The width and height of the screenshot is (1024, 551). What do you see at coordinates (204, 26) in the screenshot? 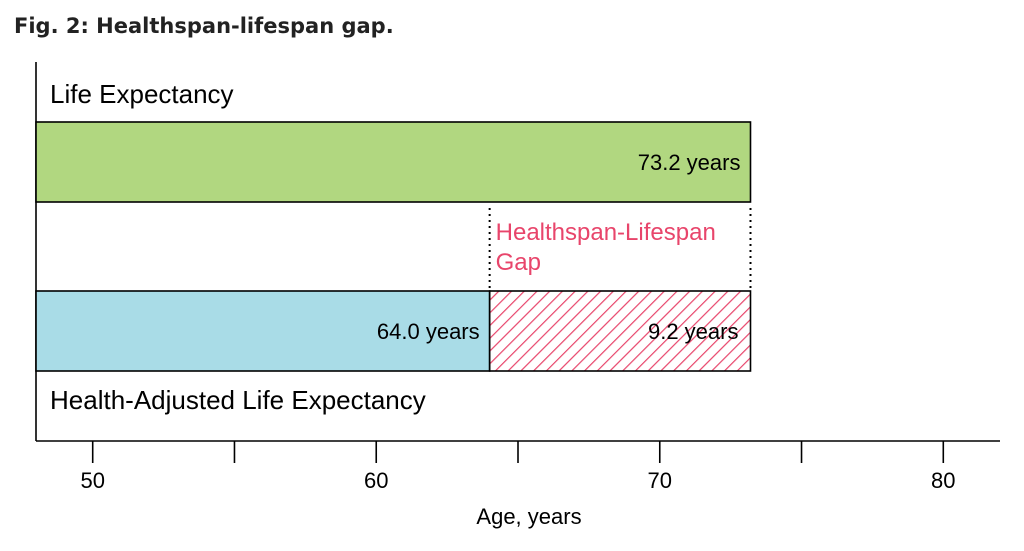
I see `figure-title: Fig. 2: Healthspan-lifespan gap.` at bounding box center [204, 26].